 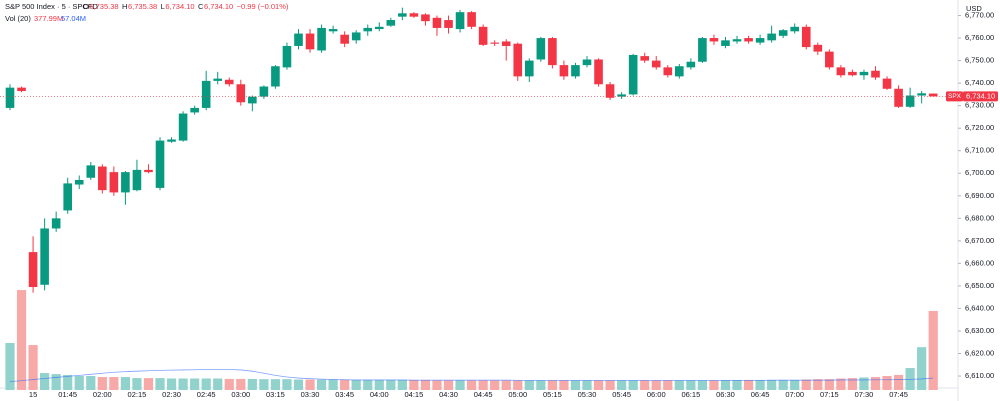 What do you see at coordinates (979, 240) in the screenshot?
I see `y-tick-label: 6,670.00` at bounding box center [979, 240].